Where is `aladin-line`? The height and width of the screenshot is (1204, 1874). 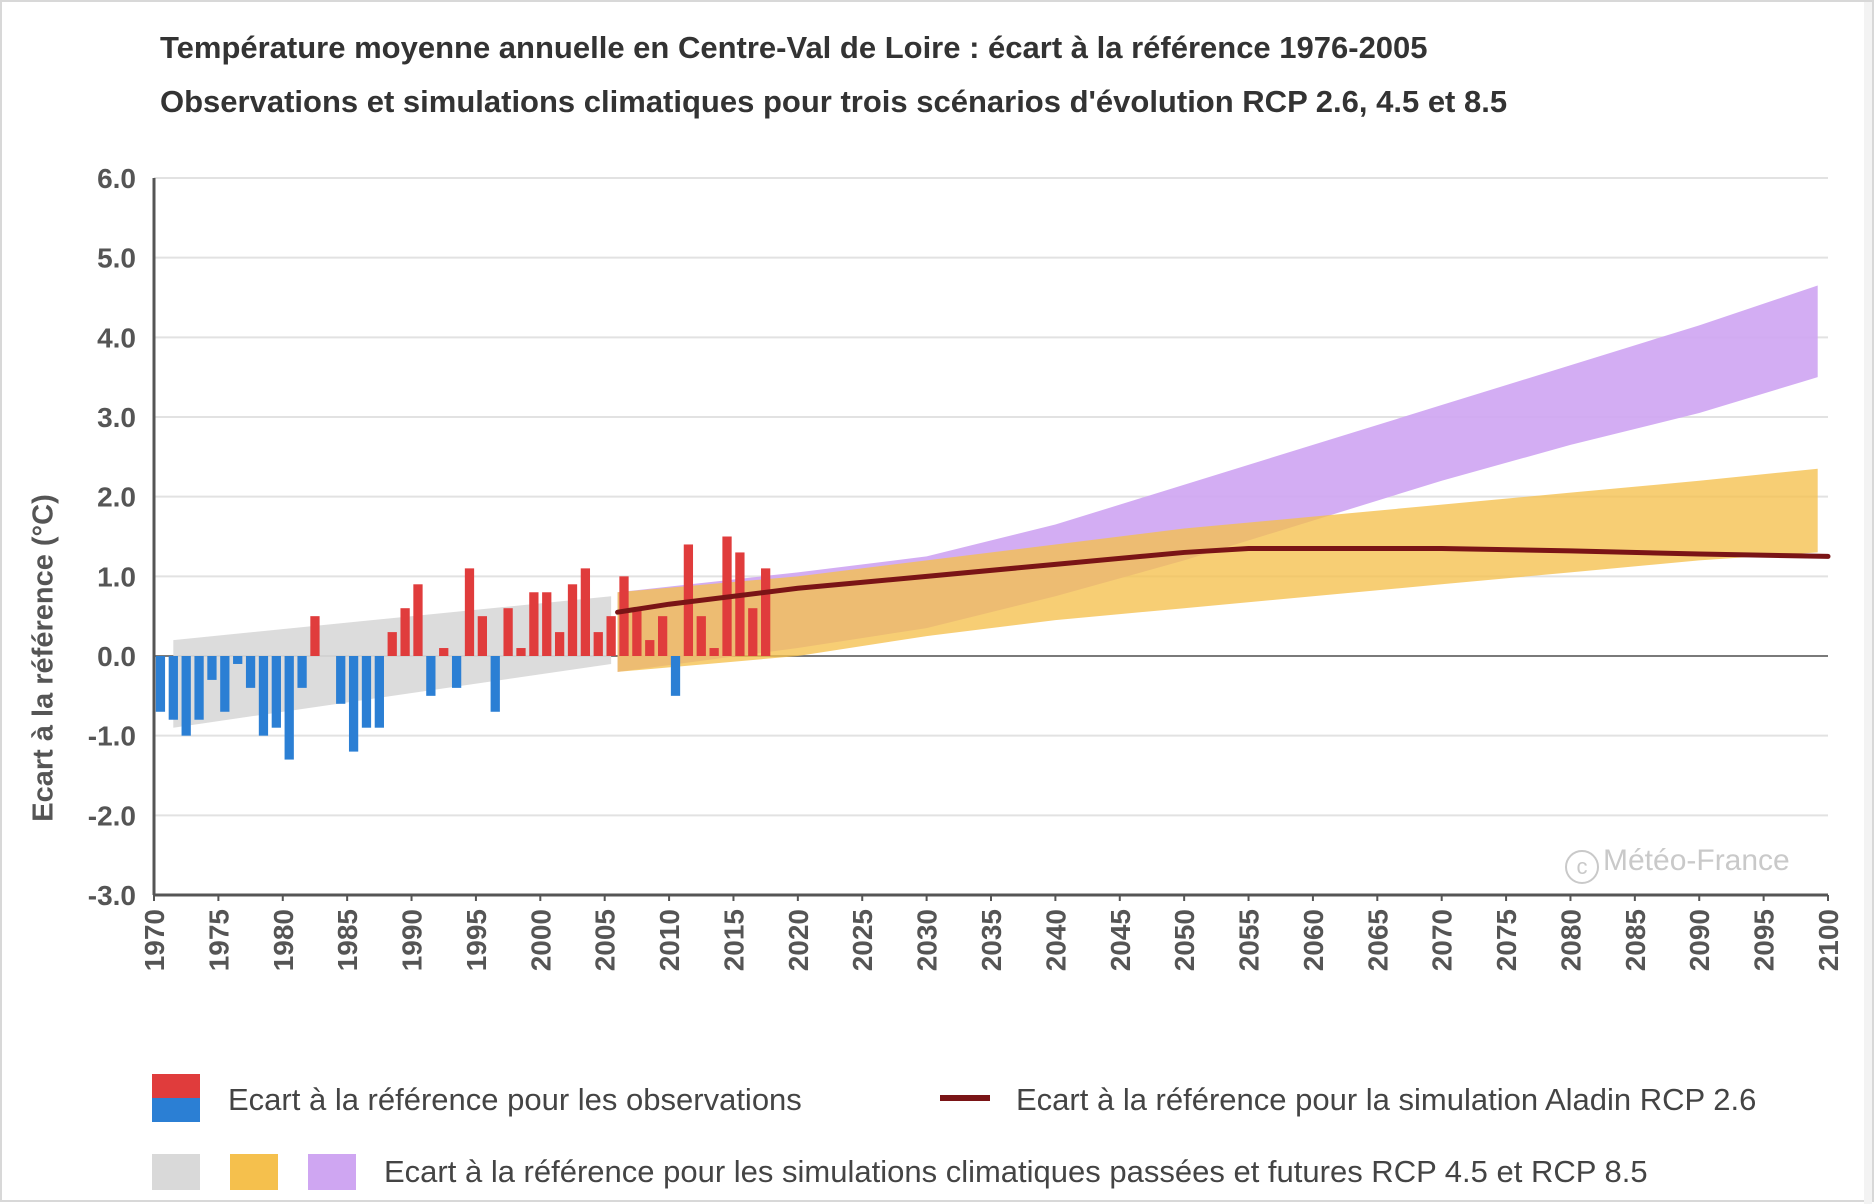 aladin-line is located at coordinates (1223, 580).